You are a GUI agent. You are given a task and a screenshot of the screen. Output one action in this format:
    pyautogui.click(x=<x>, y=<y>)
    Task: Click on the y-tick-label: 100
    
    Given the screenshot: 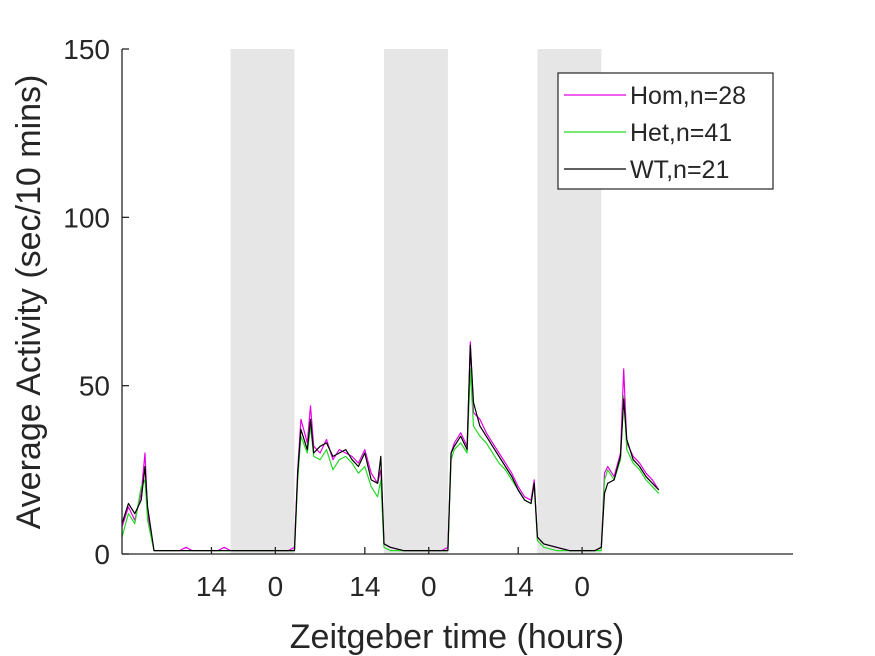 What is the action you would take?
    pyautogui.click(x=86, y=217)
    